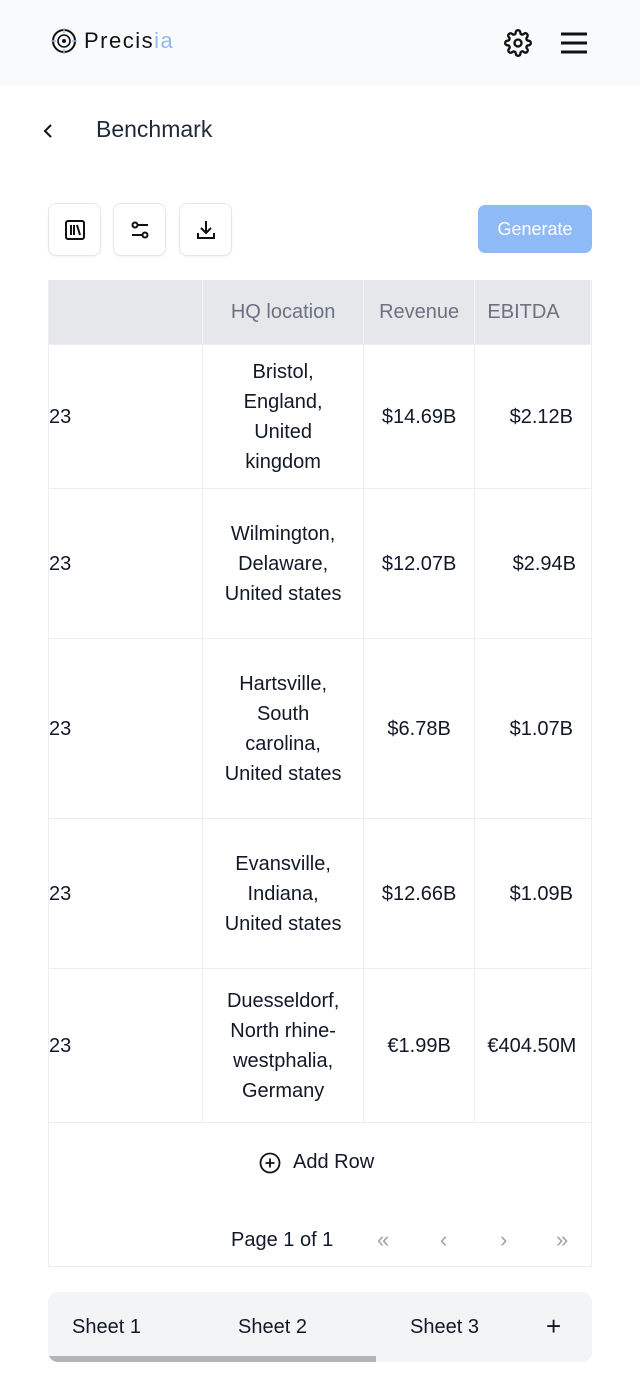  I want to click on column-header-ebitda: EBITDA, so click(533, 312).